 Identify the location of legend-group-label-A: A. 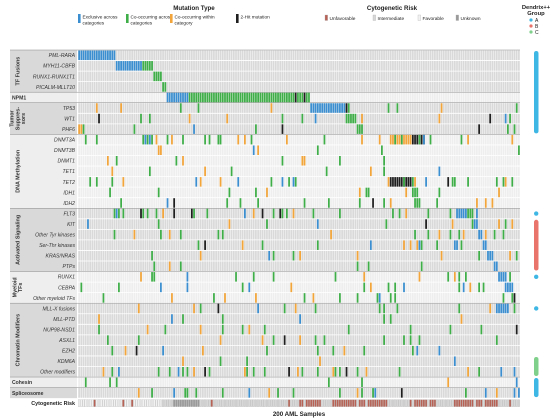
(537, 21).